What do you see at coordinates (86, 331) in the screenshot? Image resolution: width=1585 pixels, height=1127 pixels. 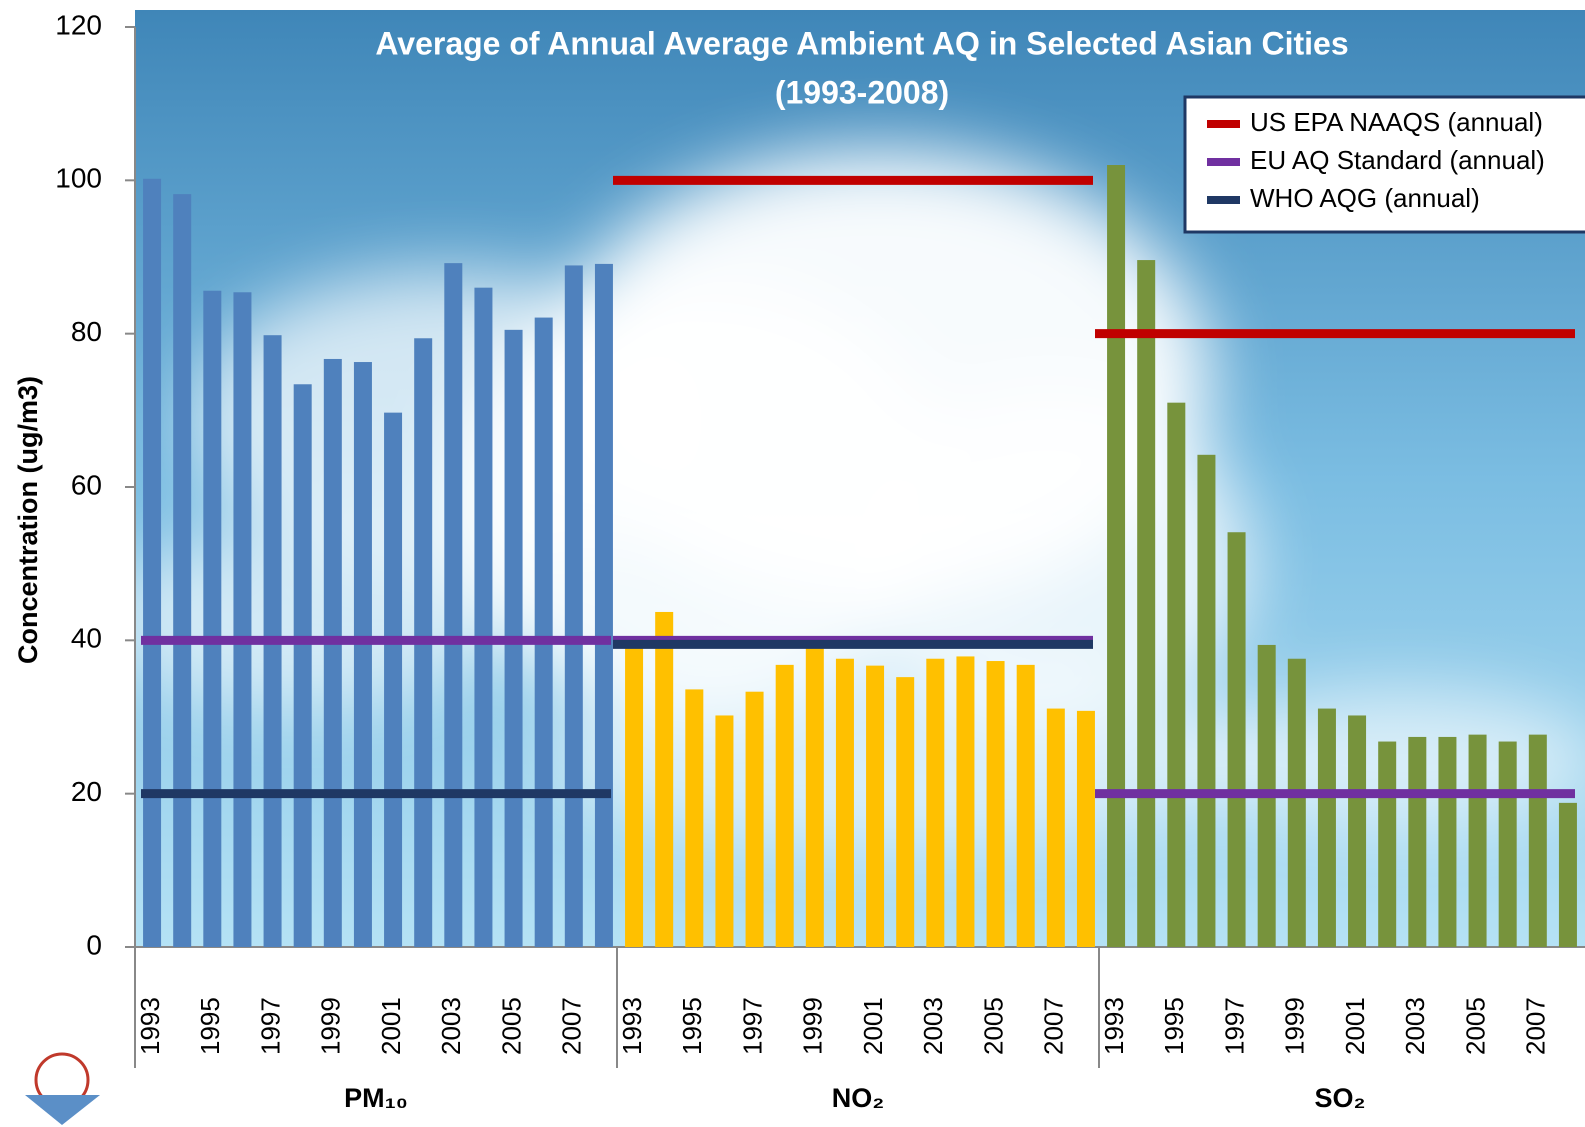 I see `y-tick-label: 80` at bounding box center [86, 331].